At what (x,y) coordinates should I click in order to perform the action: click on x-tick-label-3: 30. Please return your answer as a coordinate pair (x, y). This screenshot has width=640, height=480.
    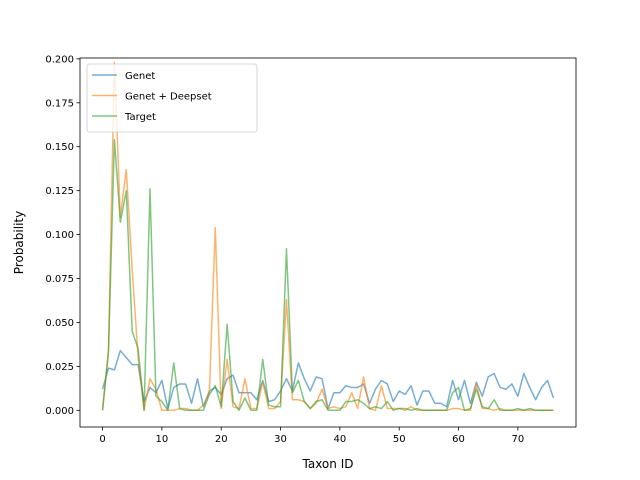
    Looking at the image, I should click on (280, 439).